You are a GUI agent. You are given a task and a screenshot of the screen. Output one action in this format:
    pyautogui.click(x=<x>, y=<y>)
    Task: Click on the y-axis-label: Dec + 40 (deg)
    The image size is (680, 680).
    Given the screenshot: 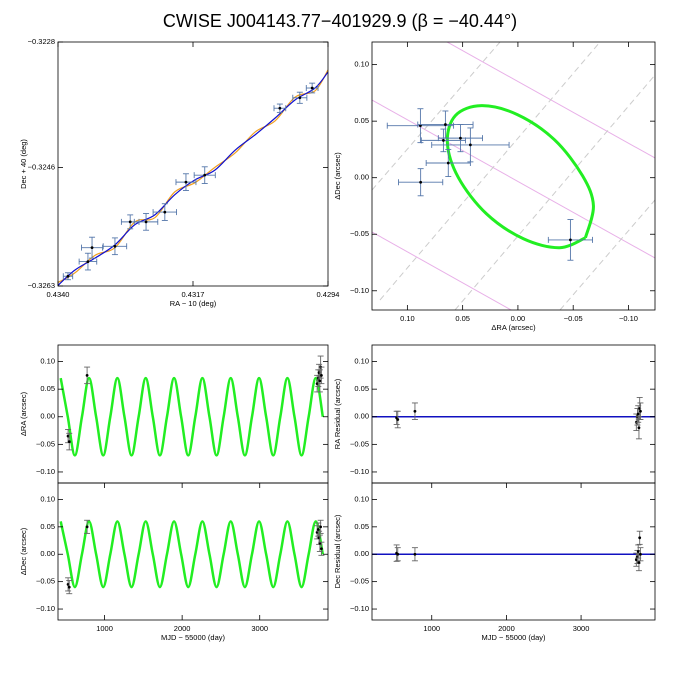 What is the action you would take?
    pyautogui.click(x=23, y=164)
    